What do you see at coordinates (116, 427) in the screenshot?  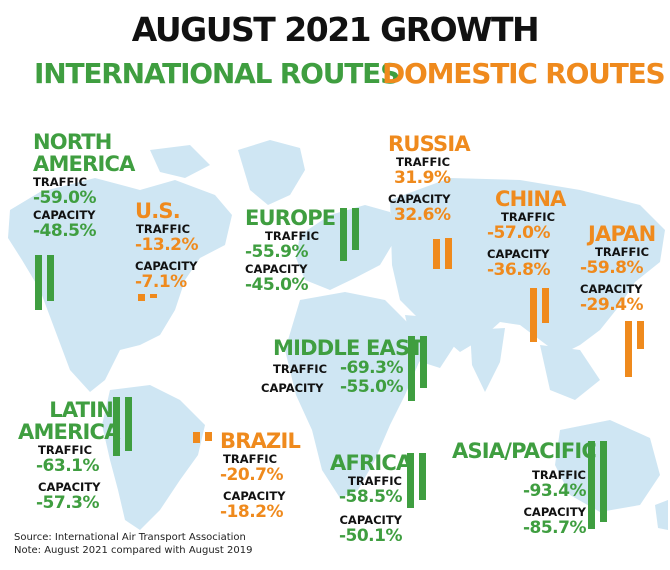 I see `traffic-bar-latin-america` at bounding box center [116, 427].